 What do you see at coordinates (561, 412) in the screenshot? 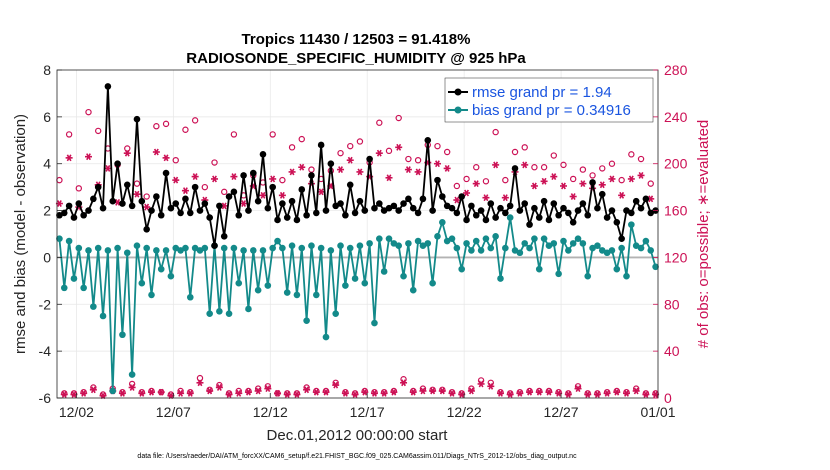
I see `x-tick-label: 12/27` at bounding box center [561, 412].